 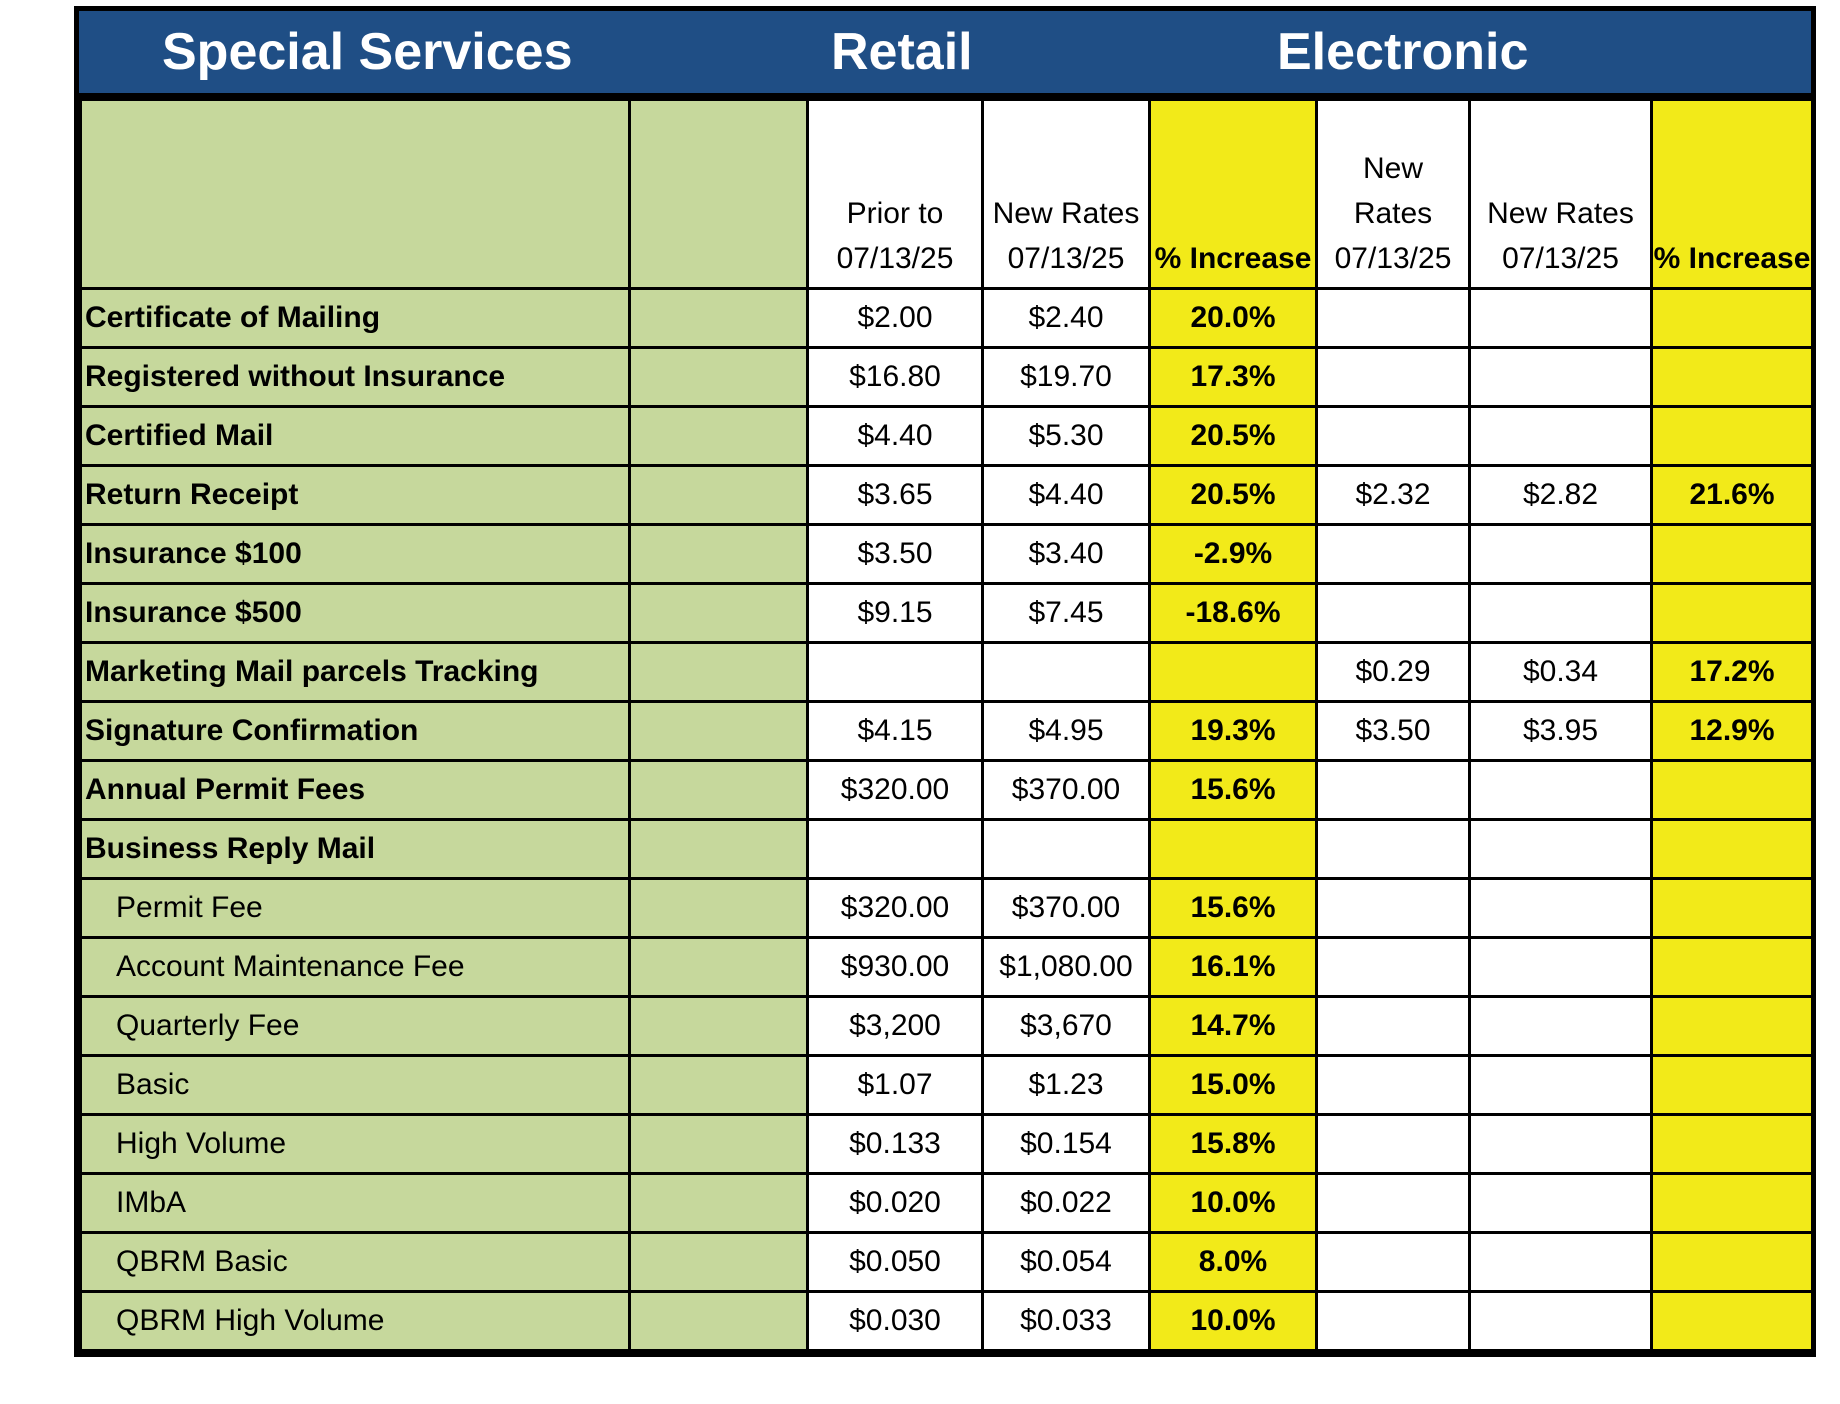 What do you see at coordinates (895, 1203) in the screenshot?
I see `retail-prior-cell: $0.020` at bounding box center [895, 1203].